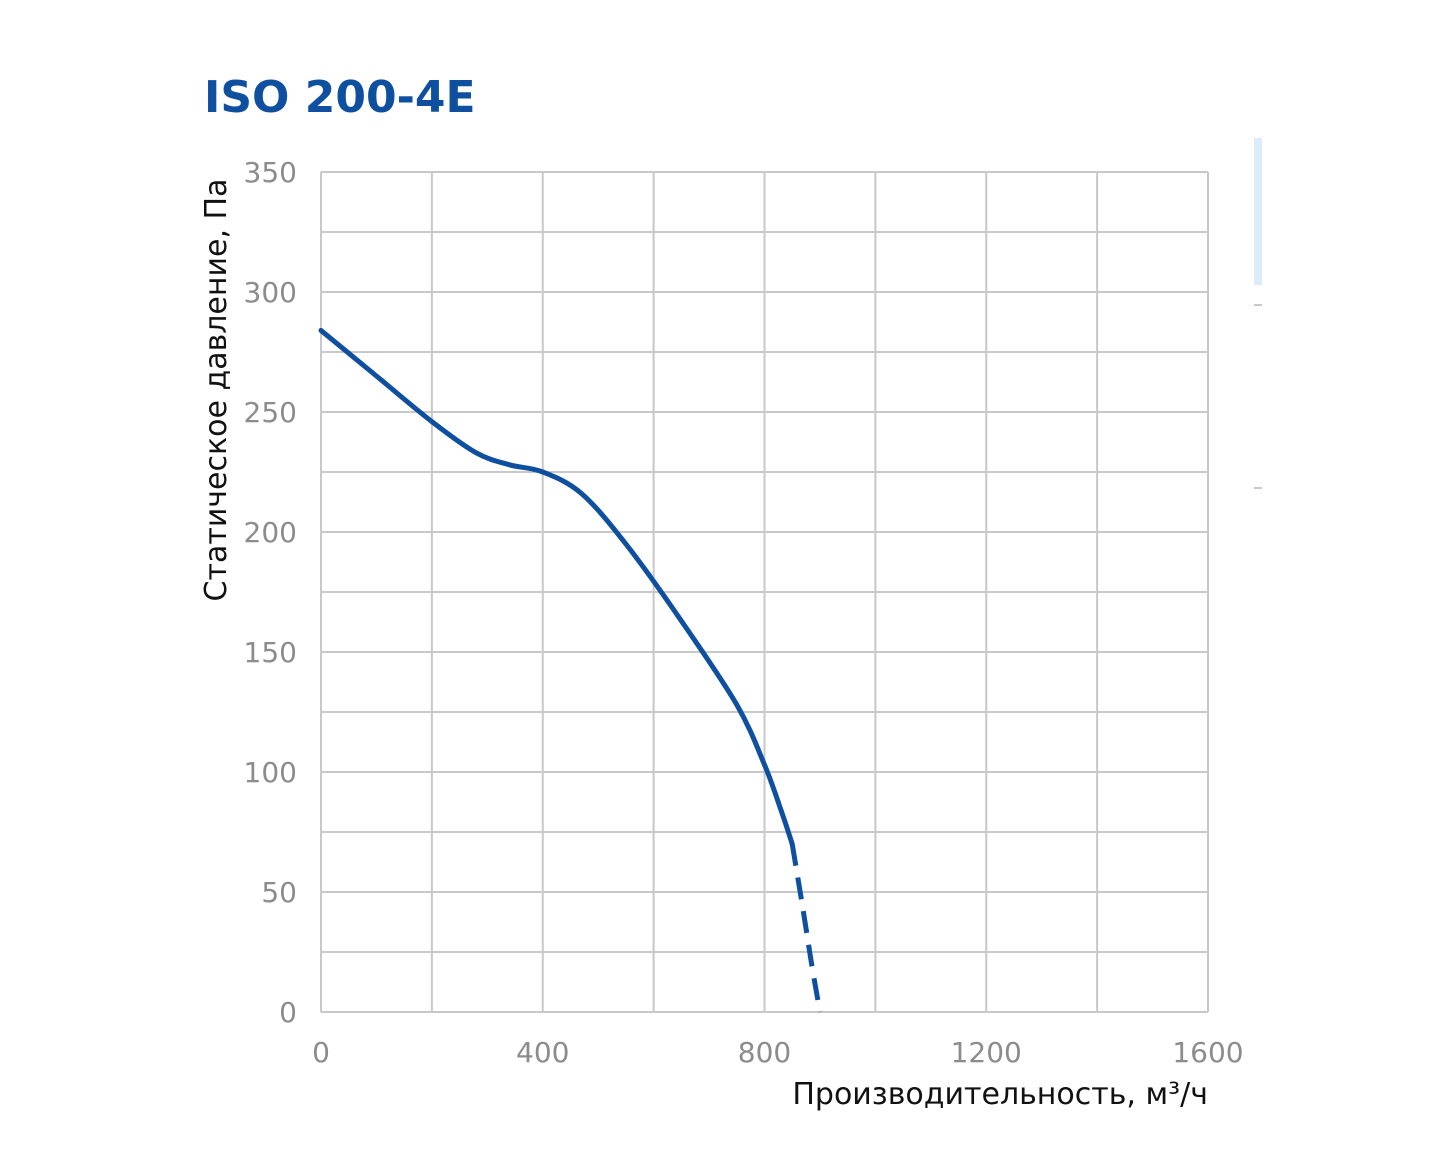 This screenshot has width=1438, height=1176. Describe the element at coordinates (986, 1052) in the screenshot. I see `x-tick-label: 1200` at that location.